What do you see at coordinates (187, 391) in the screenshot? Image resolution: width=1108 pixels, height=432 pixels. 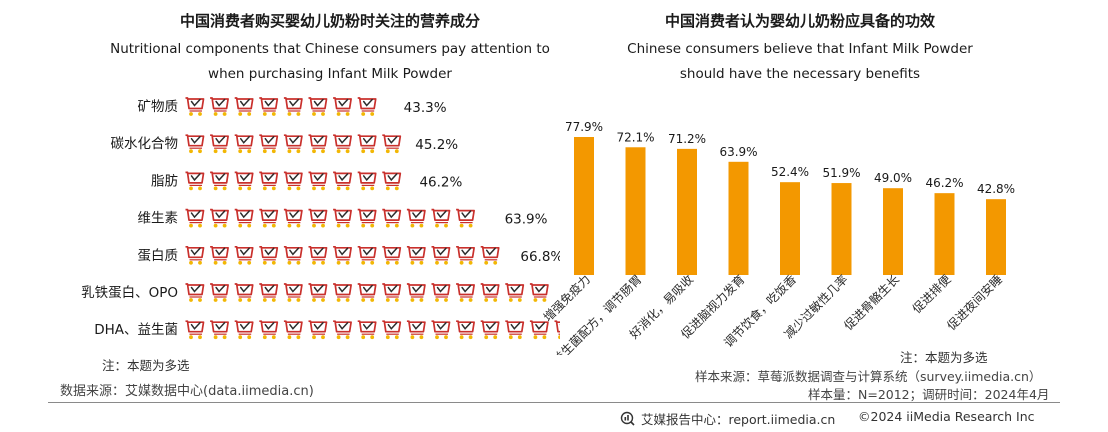 I see `left-source: 数据来源：艾媒数据中心(data.iimedia.cn)` at bounding box center [187, 391].